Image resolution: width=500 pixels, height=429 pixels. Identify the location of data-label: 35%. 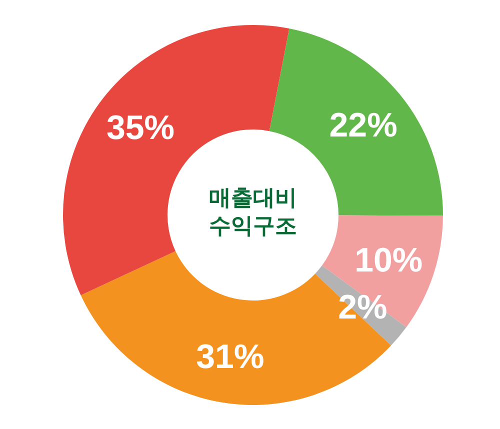
(140, 128).